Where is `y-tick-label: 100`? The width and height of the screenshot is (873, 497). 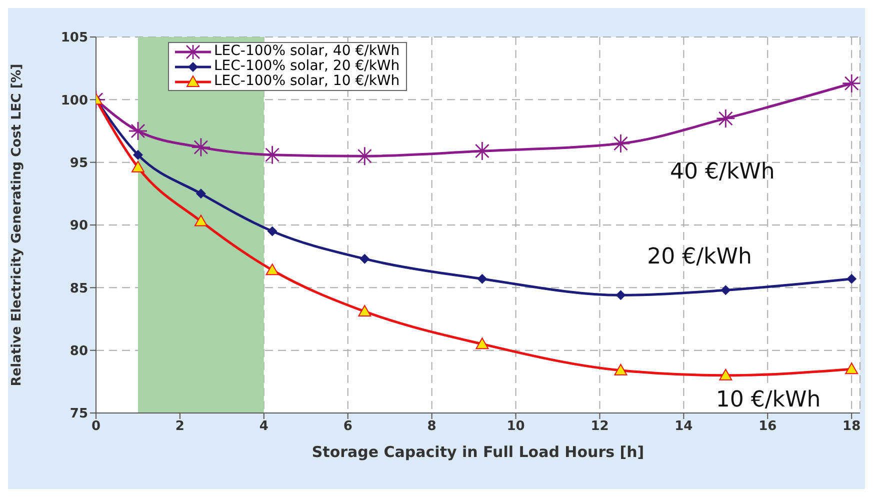
y-tick-label: 100 is located at coordinates (74, 100).